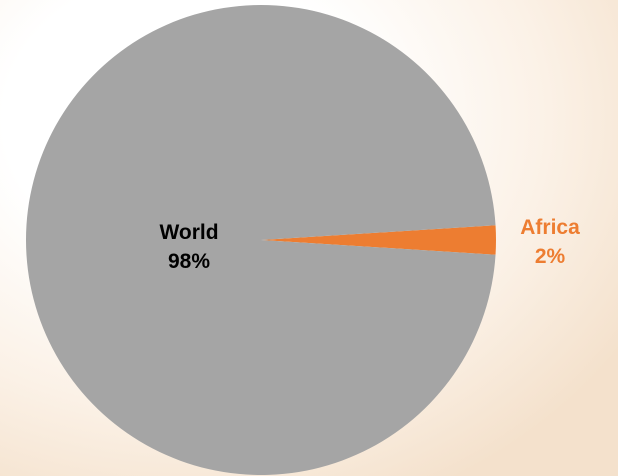 The height and width of the screenshot is (476, 618). What do you see at coordinates (188, 232) in the screenshot?
I see `pie-label-name: World` at bounding box center [188, 232].